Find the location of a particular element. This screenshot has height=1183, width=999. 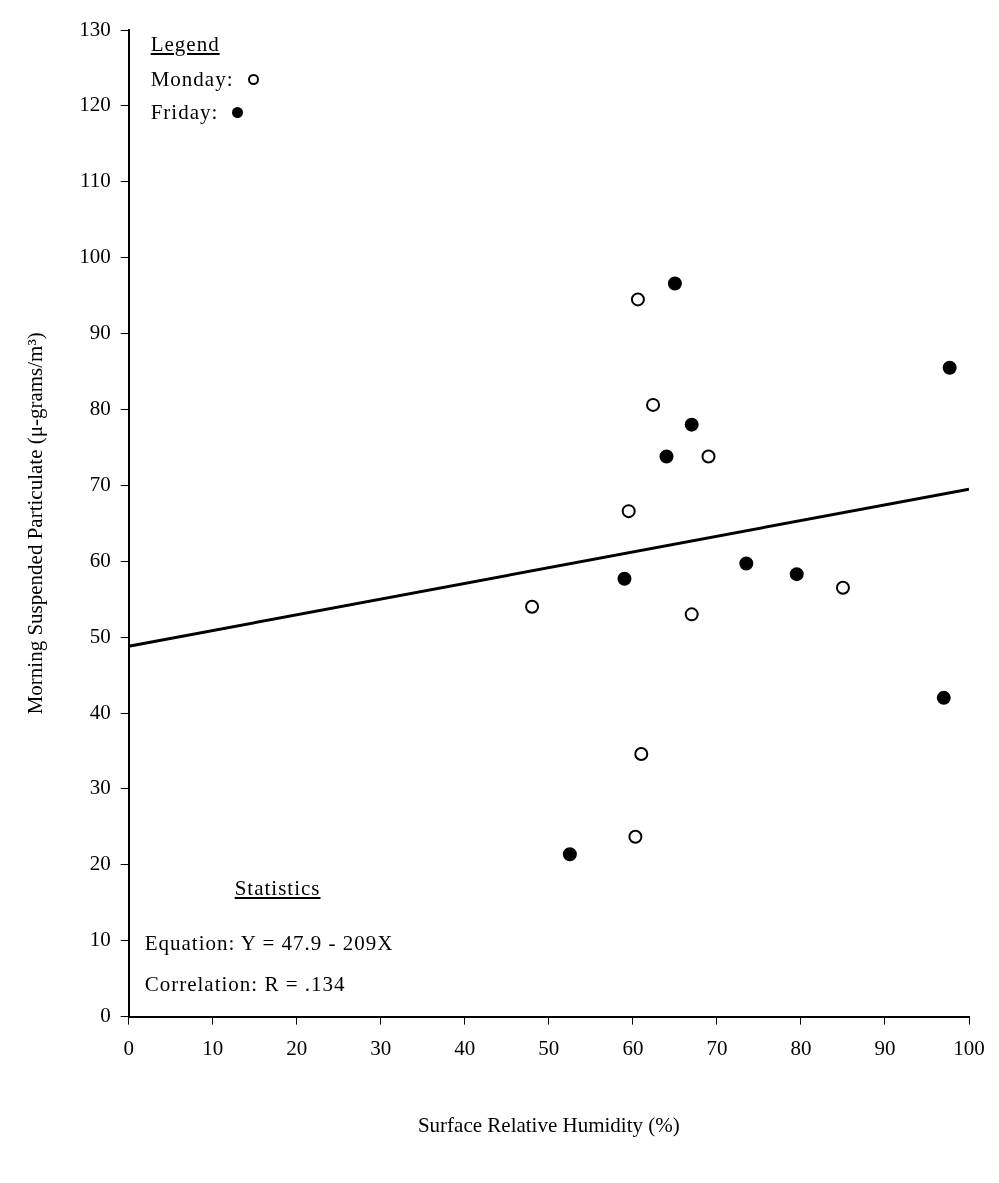

y-tick-label: 100 is located at coordinates (95, 256).